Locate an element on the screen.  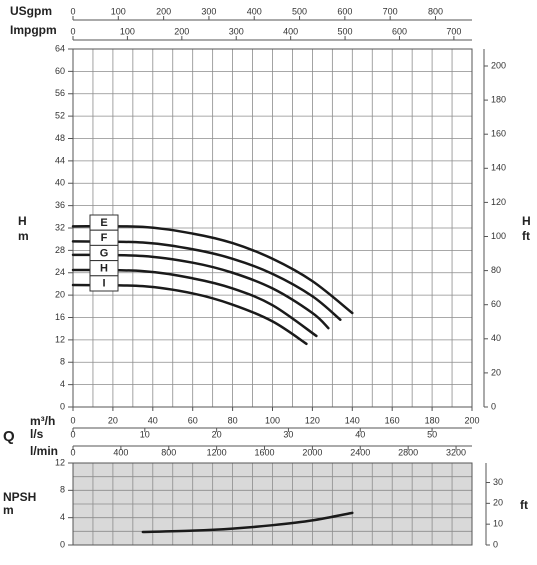
y-tick-label: 24 is located at coordinates (60, 272).